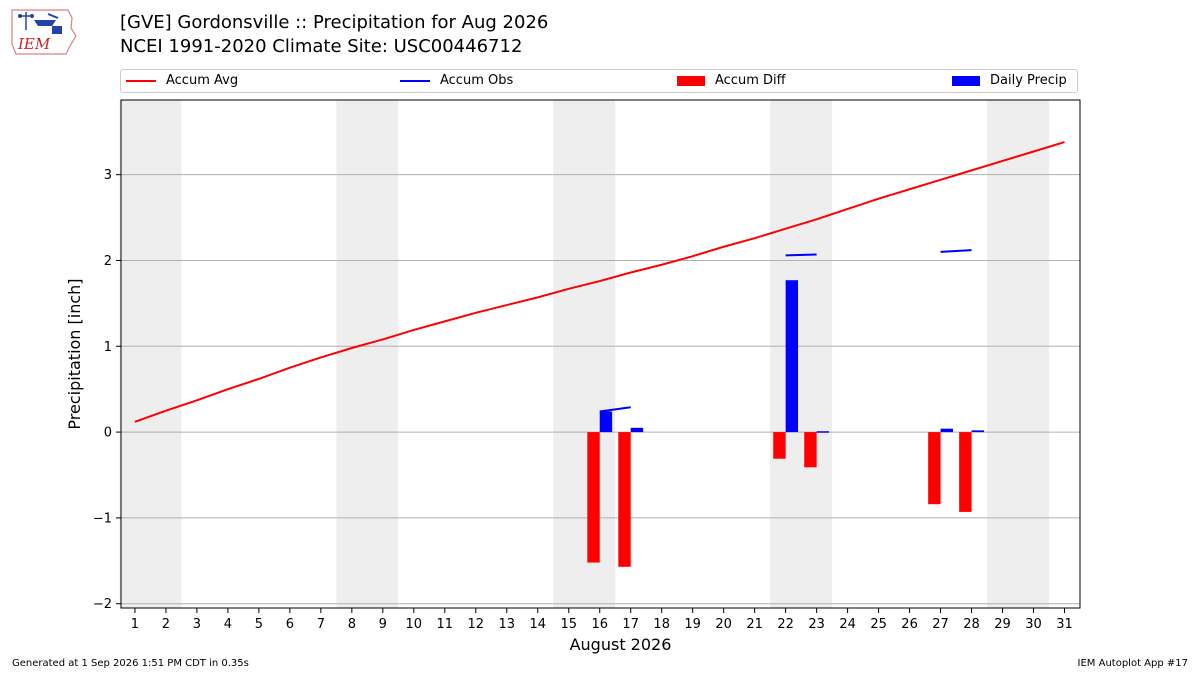 This screenshot has width=1200, height=675. Describe the element at coordinates (135, 624) in the screenshot. I see `xtick-label-1: 1` at that location.